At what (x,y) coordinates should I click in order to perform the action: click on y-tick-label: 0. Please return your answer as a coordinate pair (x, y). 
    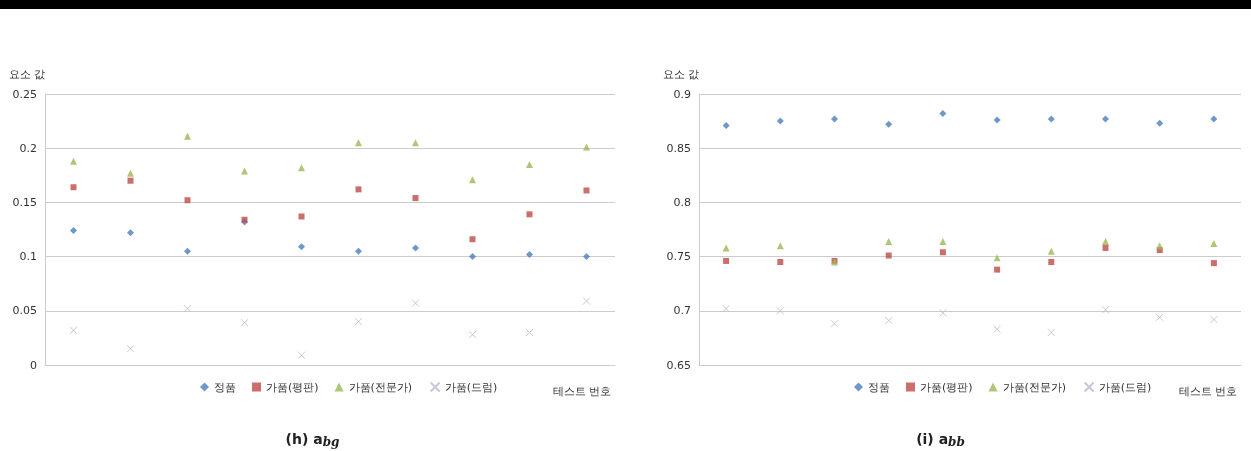
    Looking at the image, I should click on (33, 365).